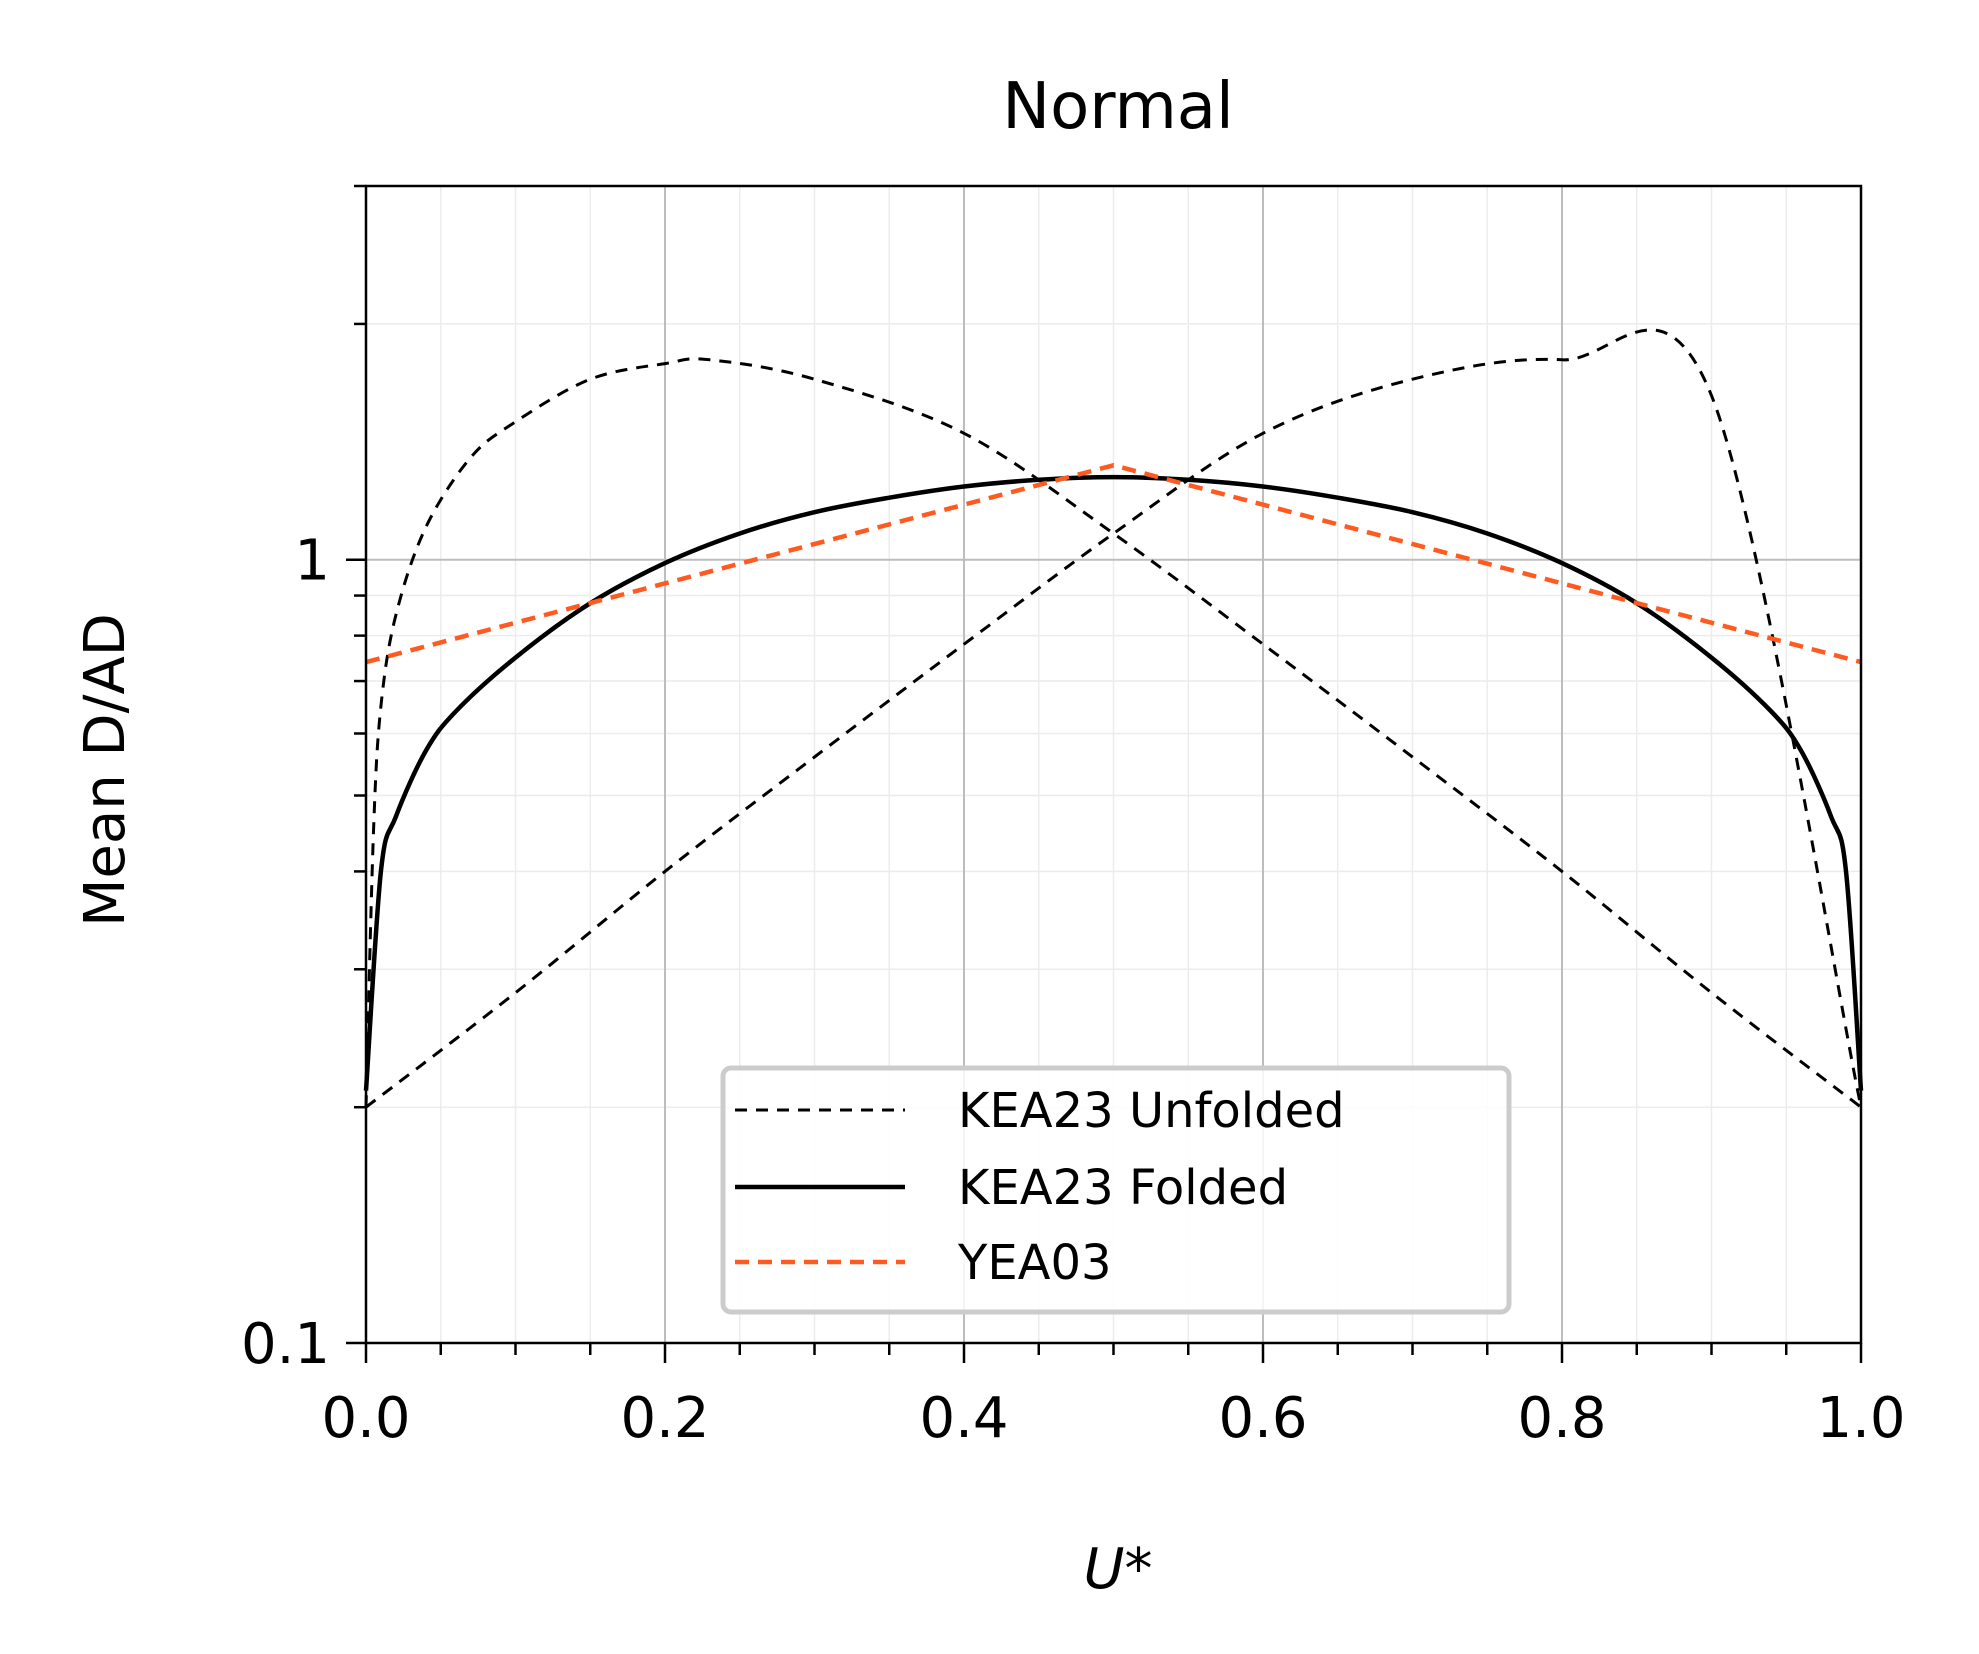 Image resolution: width=1979 pixels, height=1654 pixels. What do you see at coordinates (365, 1418) in the screenshot?
I see `x-tick-label: 0.0` at bounding box center [365, 1418].